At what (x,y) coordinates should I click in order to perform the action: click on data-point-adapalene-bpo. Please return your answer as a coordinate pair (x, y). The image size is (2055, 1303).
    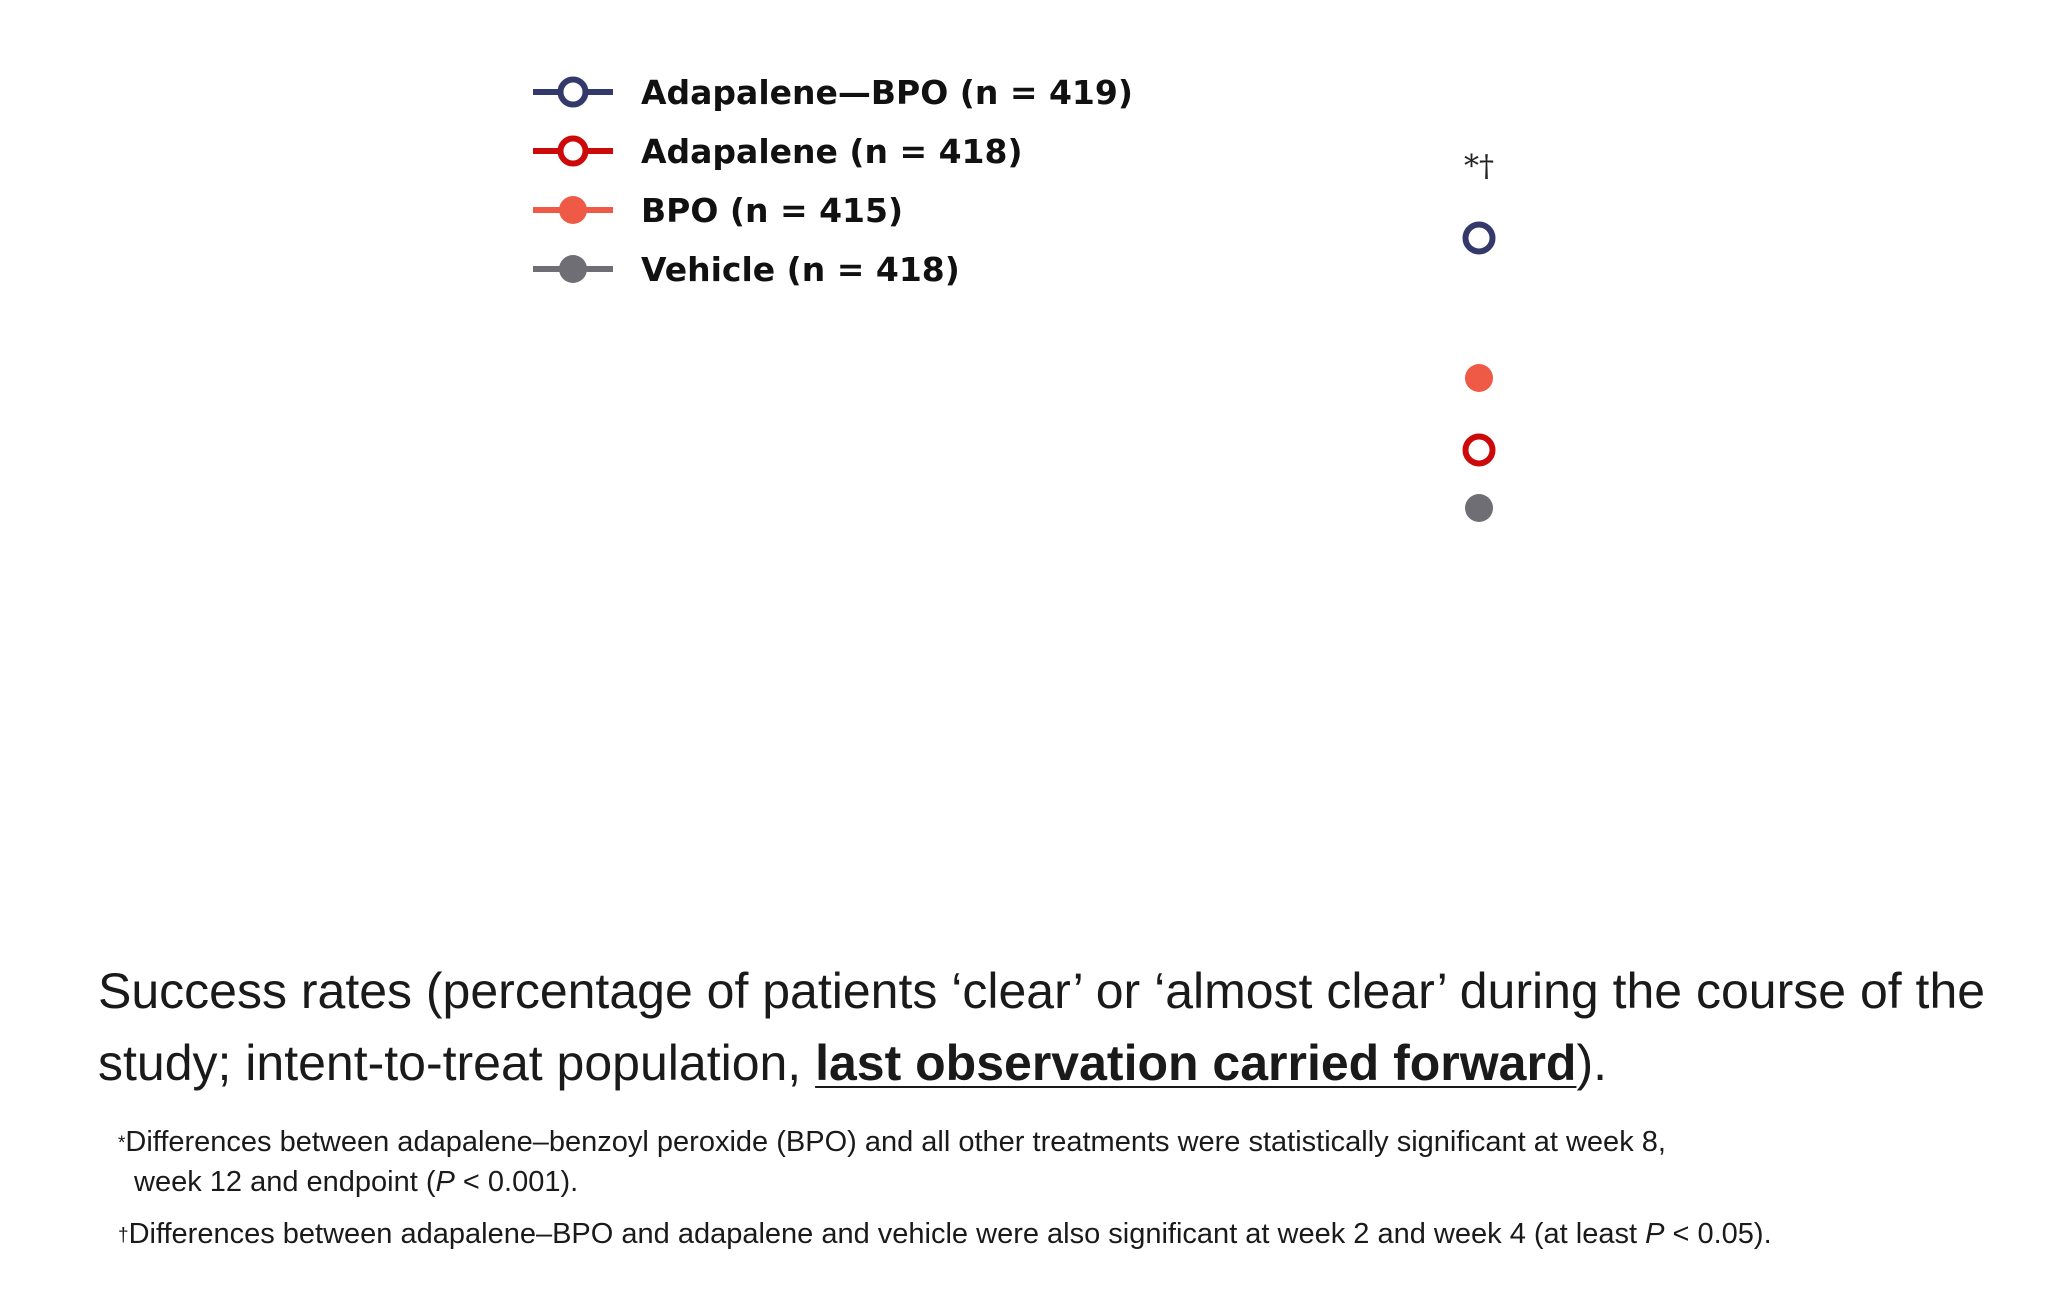
    Looking at the image, I should click on (1479, 238).